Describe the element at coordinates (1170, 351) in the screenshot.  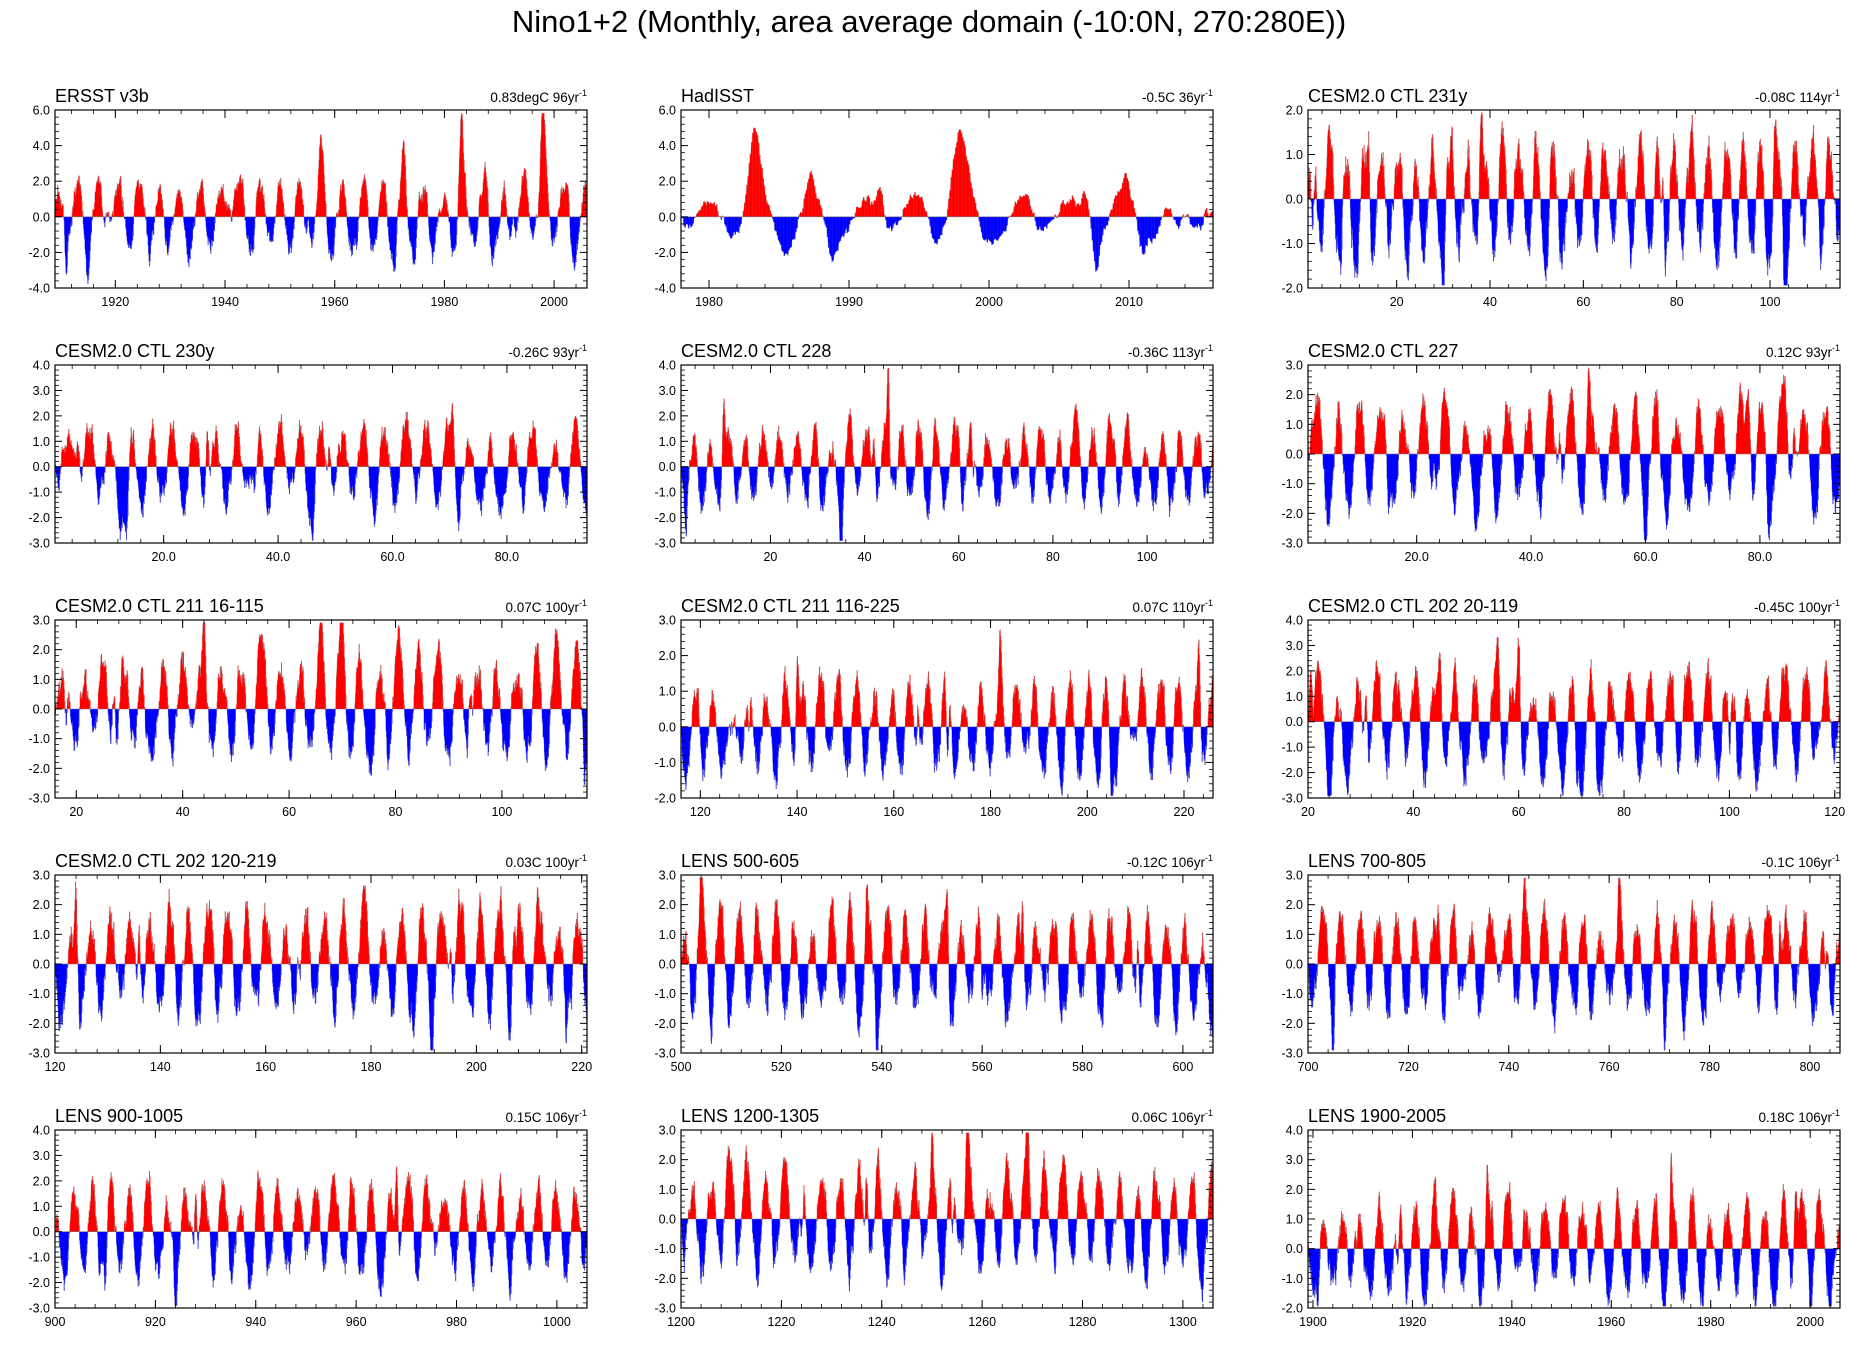
I see `trend-label: -0.36C 113yr-1` at that location.